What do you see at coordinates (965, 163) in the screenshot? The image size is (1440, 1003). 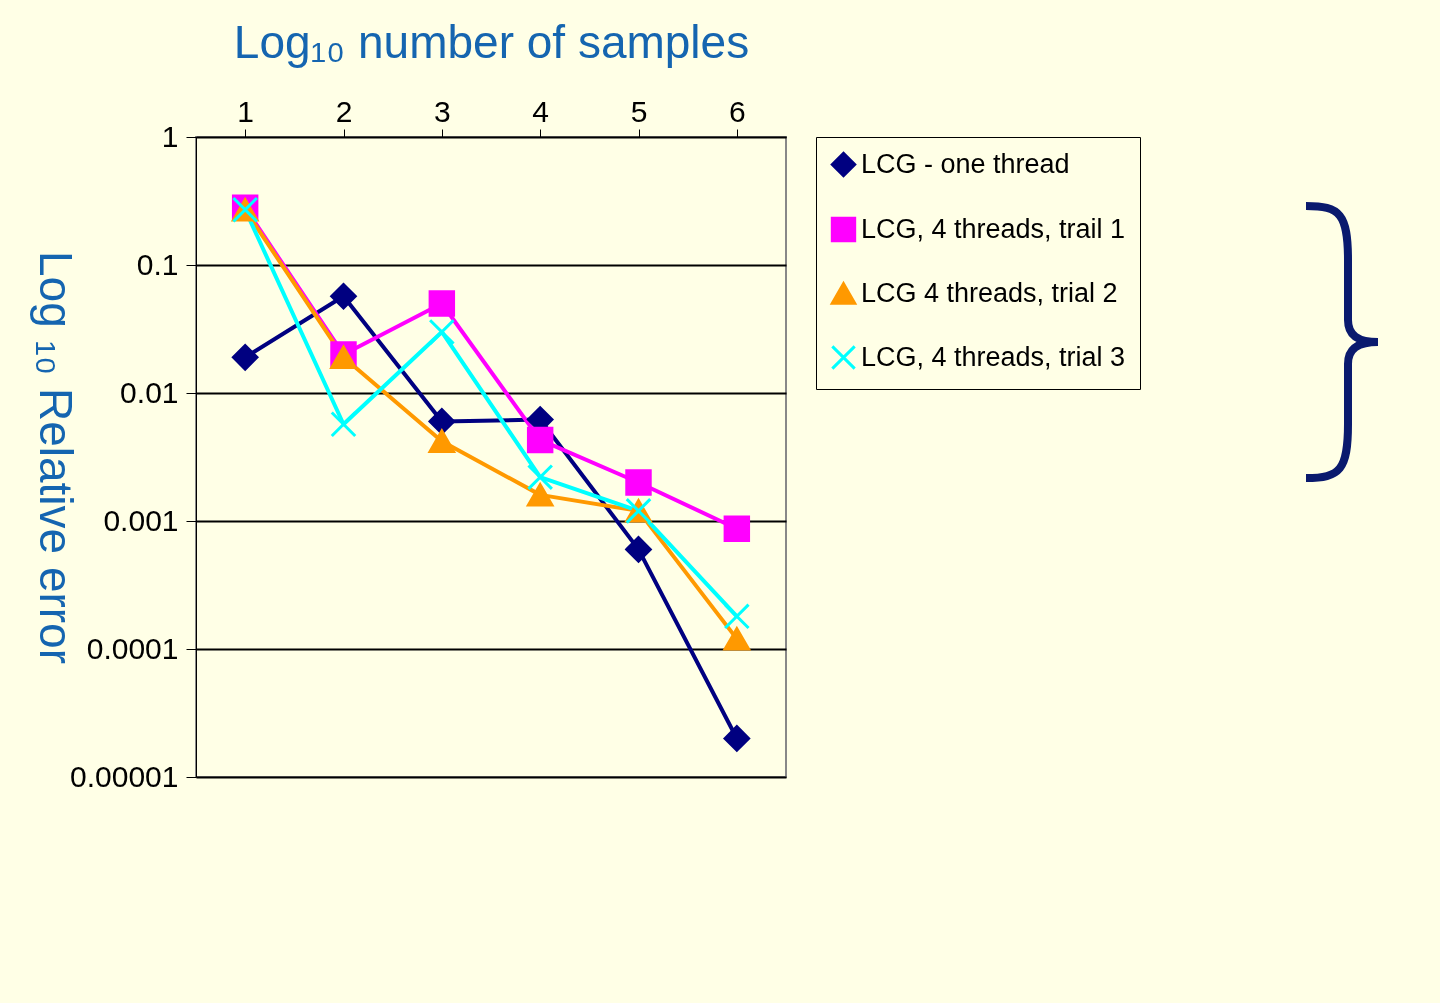 I see `legend-label: LCG - one thread` at bounding box center [965, 163].